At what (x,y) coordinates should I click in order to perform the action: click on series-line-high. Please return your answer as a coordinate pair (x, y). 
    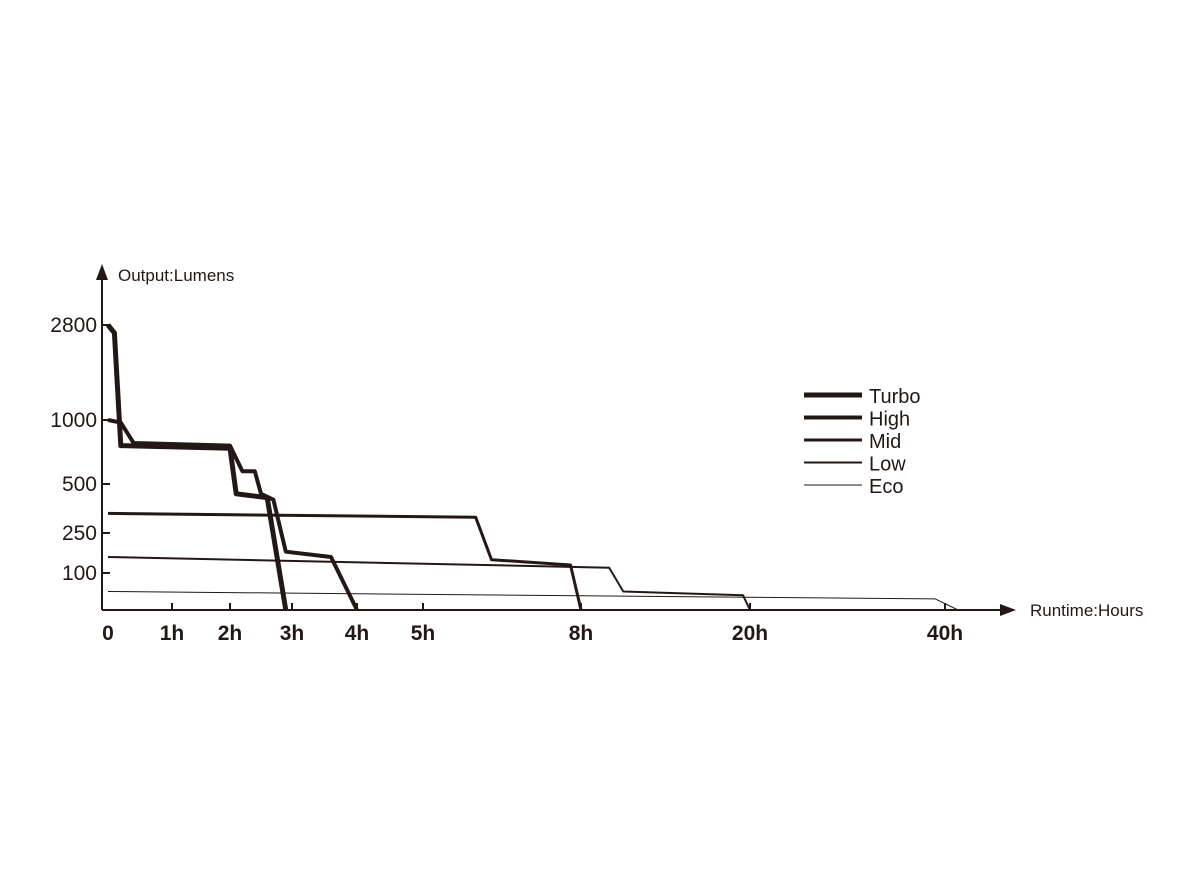
    Looking at the image, I should click on (233, 514).